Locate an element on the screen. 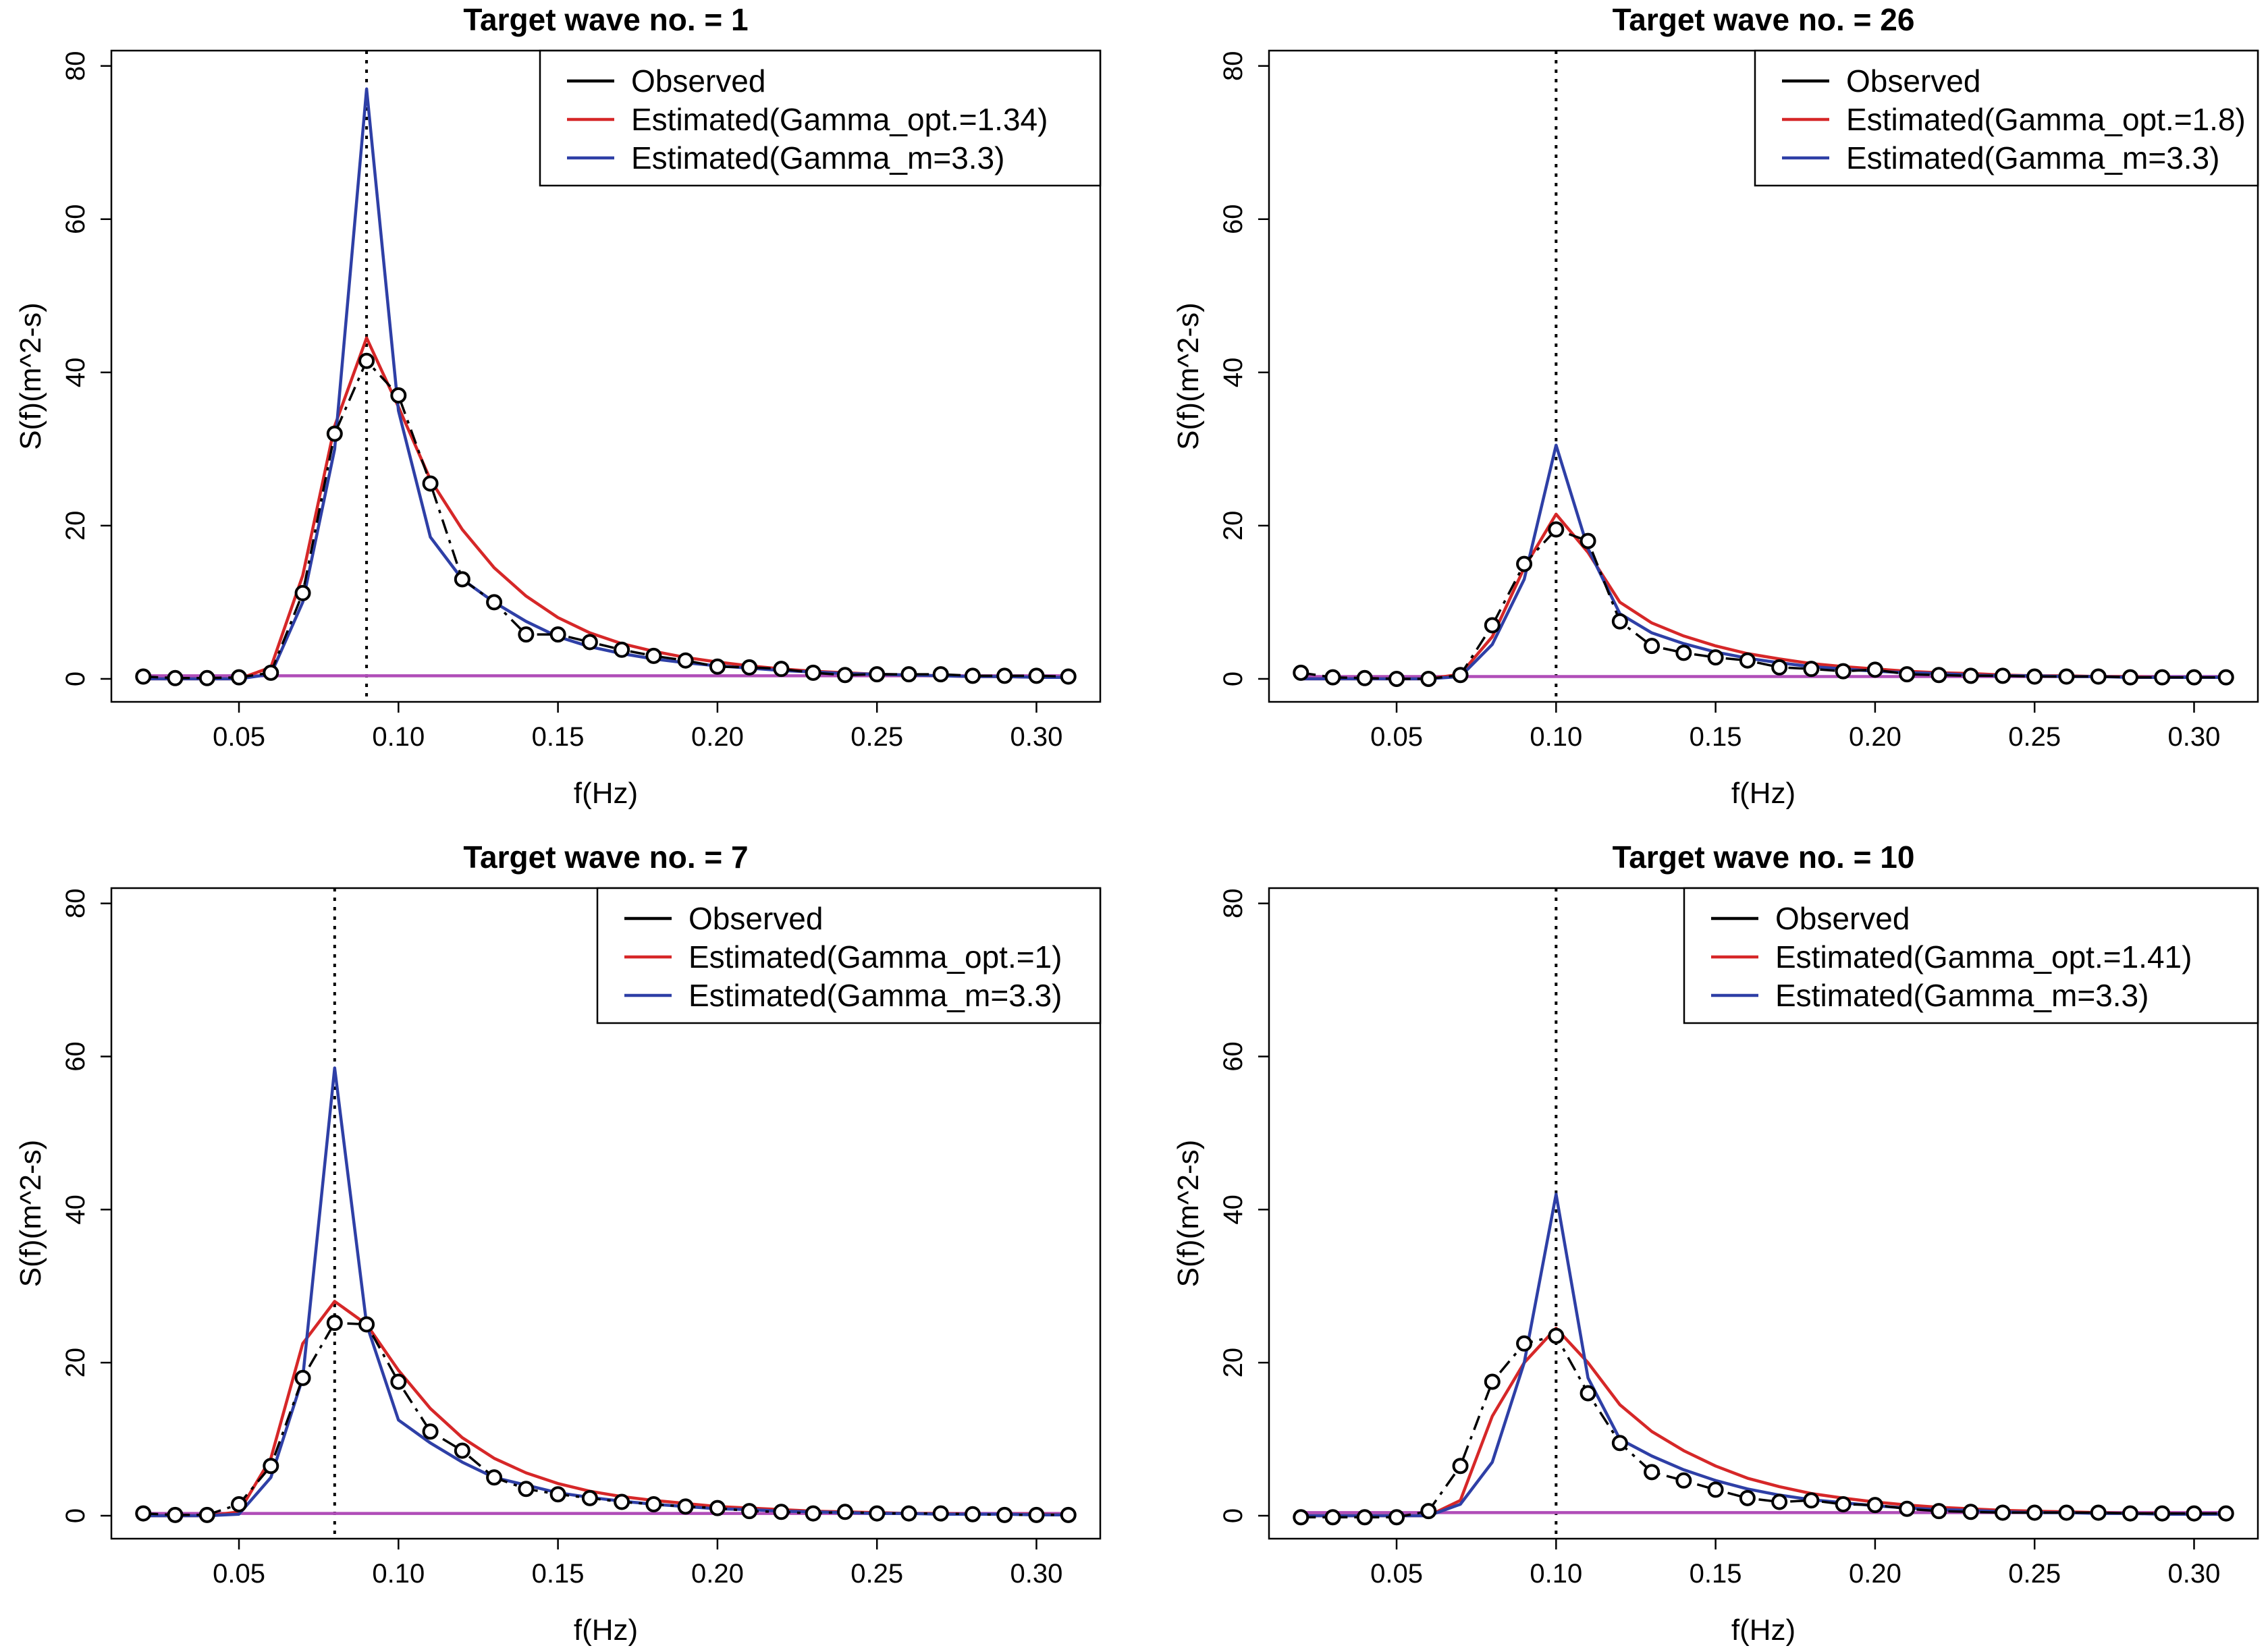 The height and width of the screenshot is (1648, 2268). legend-label: Estimated(Gamma_opt.=1.34) is located at coordinates (839, 119).